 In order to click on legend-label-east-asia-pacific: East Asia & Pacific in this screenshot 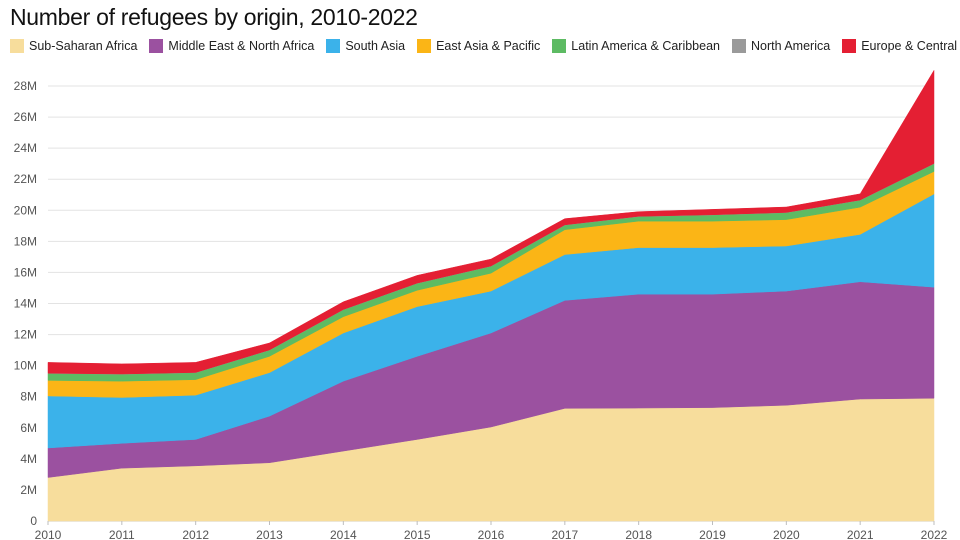, I will do `click(488, 46)`.